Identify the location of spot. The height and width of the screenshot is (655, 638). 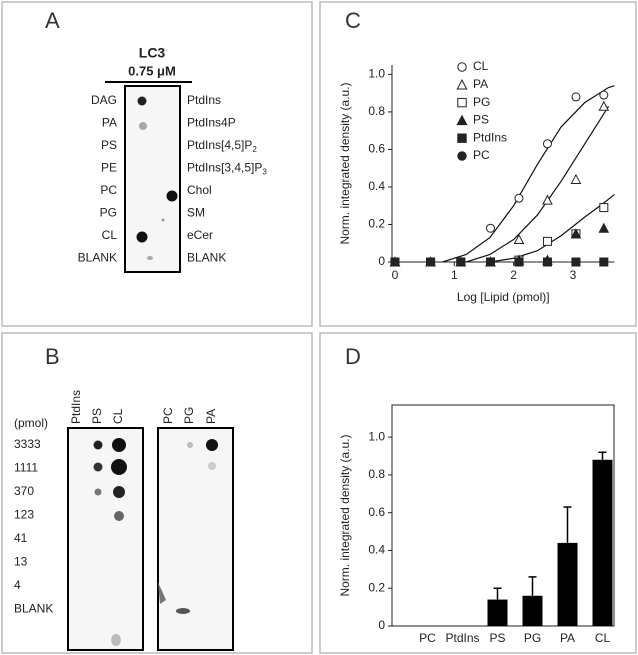
(172, 196).